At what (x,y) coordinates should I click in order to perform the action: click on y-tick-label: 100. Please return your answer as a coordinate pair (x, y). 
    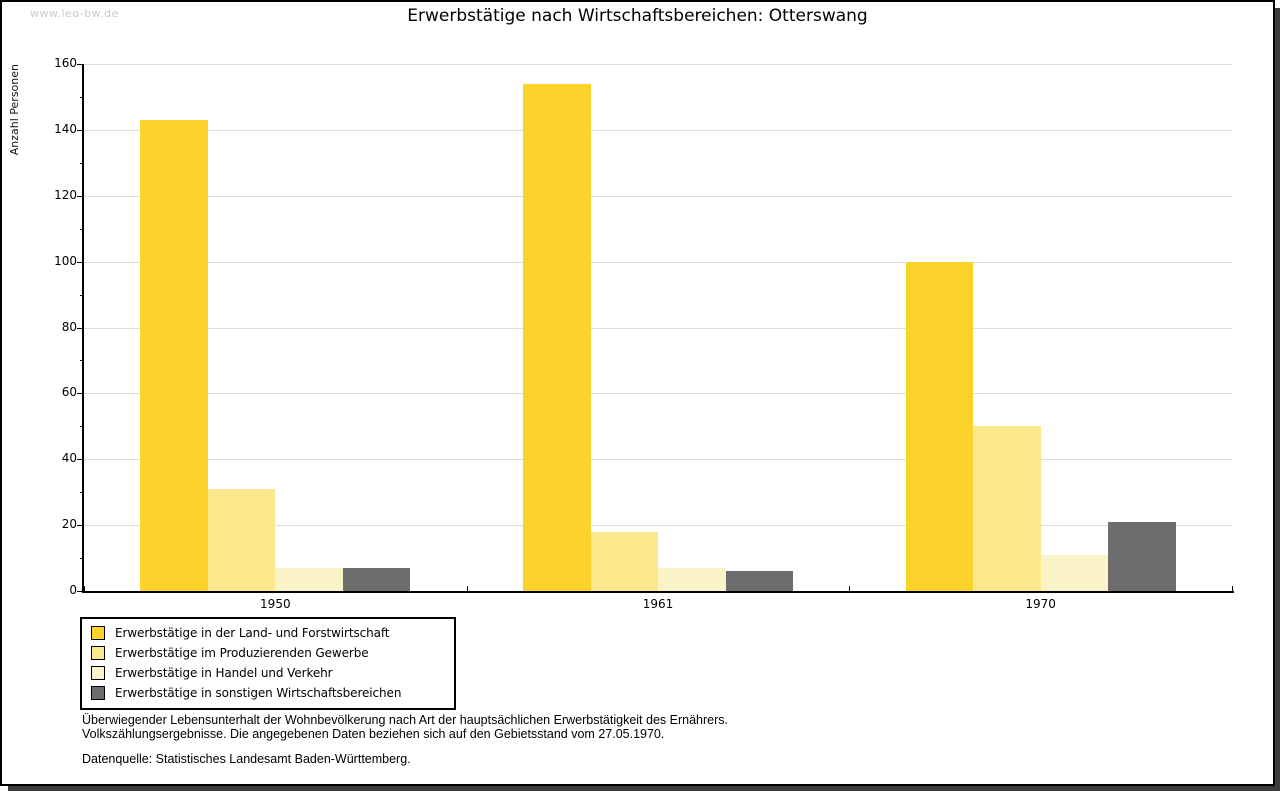
    Looking at the image, I should click on (65, 260).